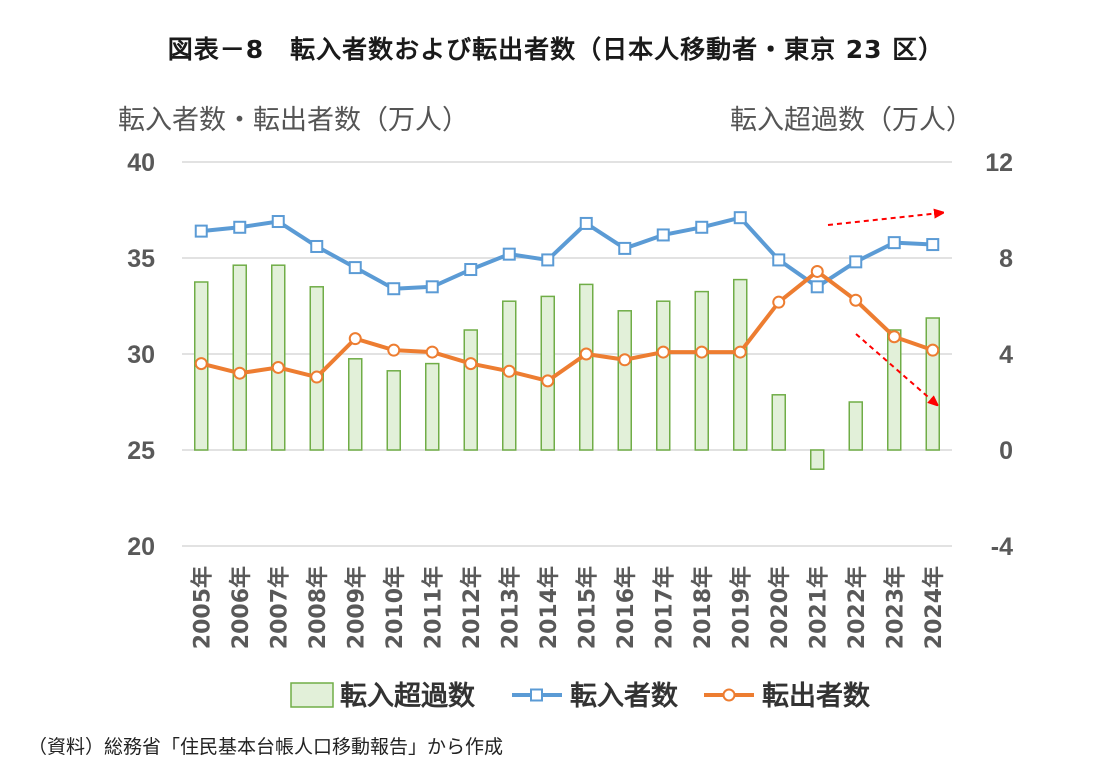  I want to click on x-tick-label: 2011年, so click(433, 607).